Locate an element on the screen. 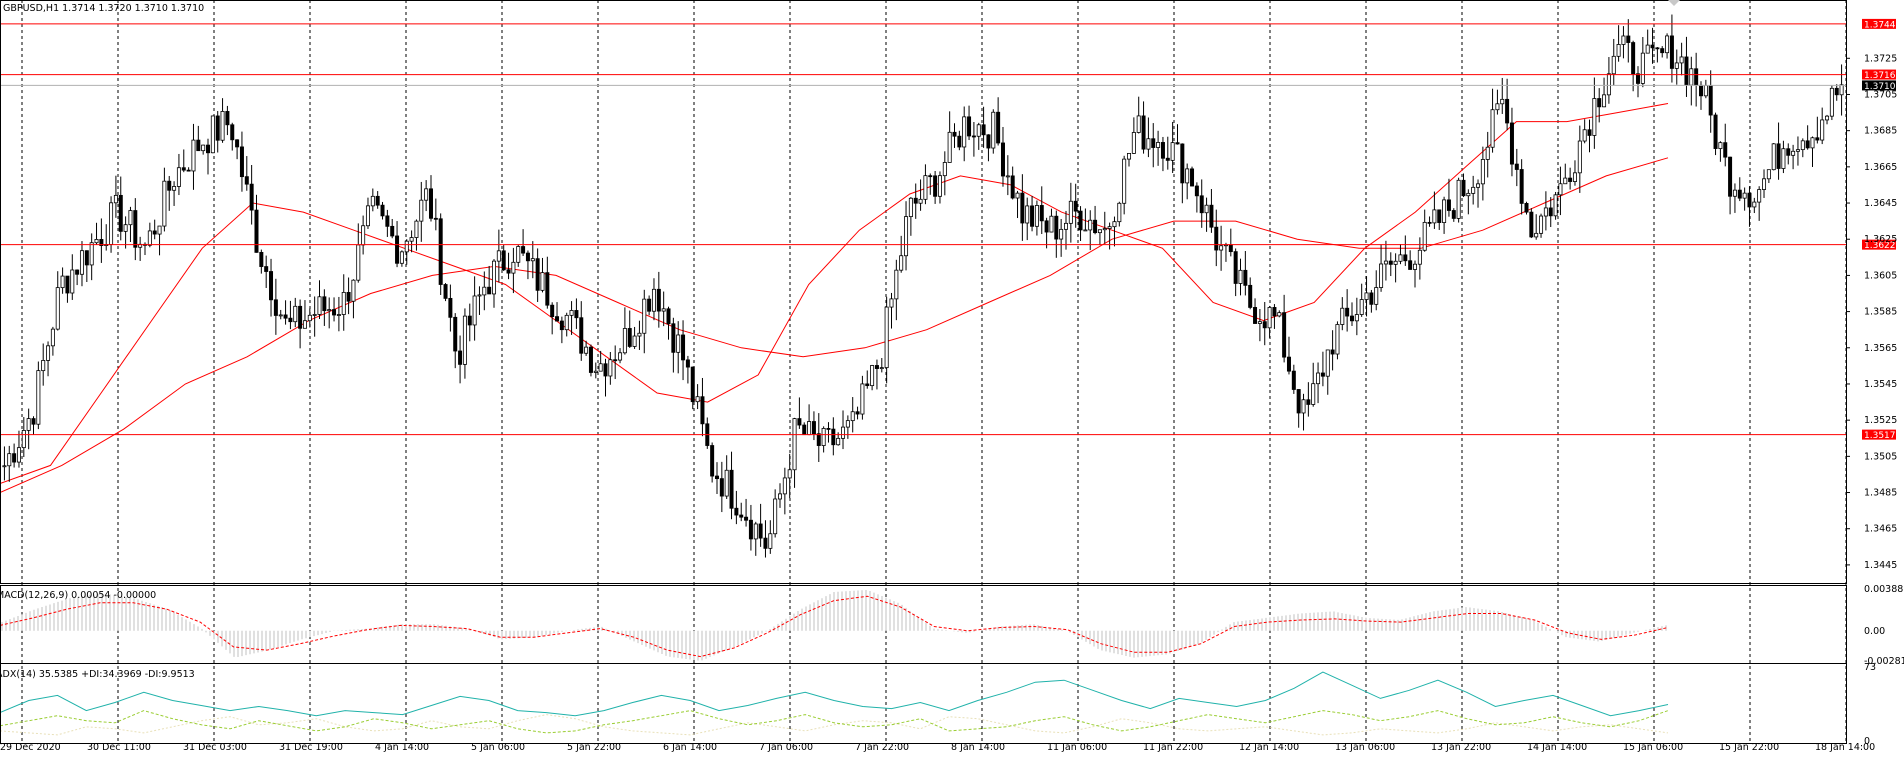 The image size is (1904, 763). time-tick-label: 4 Jan 14:00 is located at coordinates (402, 747).